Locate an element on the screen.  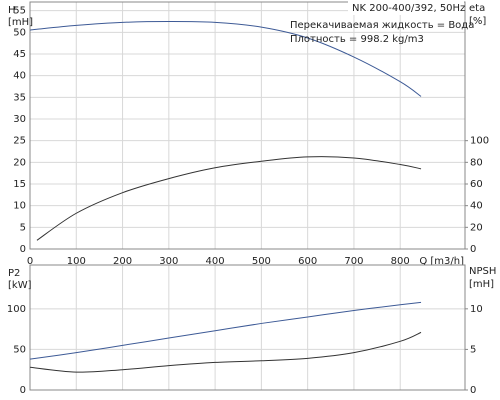
y-axis-label: H is located at coordinates (12, 10).